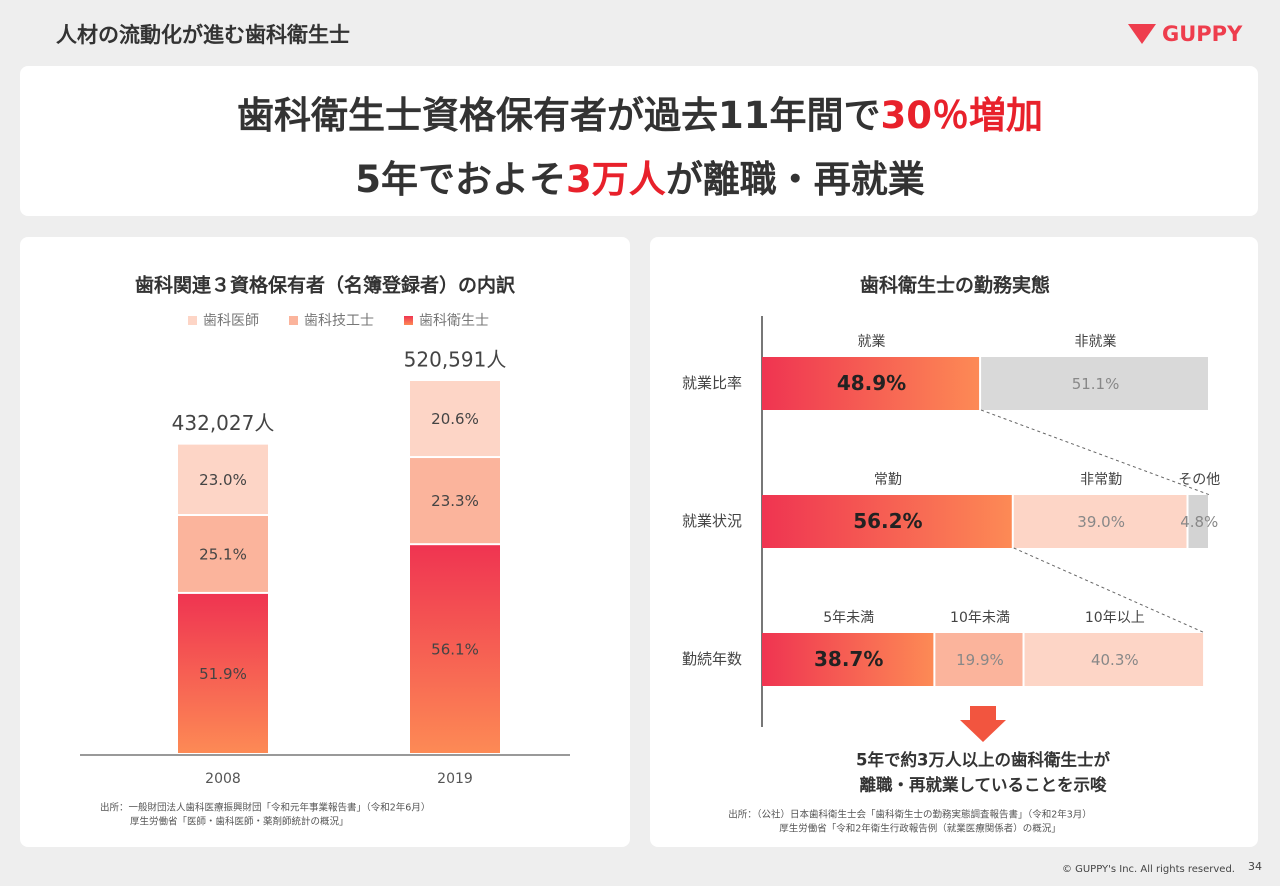  I want to click on value-label: 51.9%, so click(223, 674).